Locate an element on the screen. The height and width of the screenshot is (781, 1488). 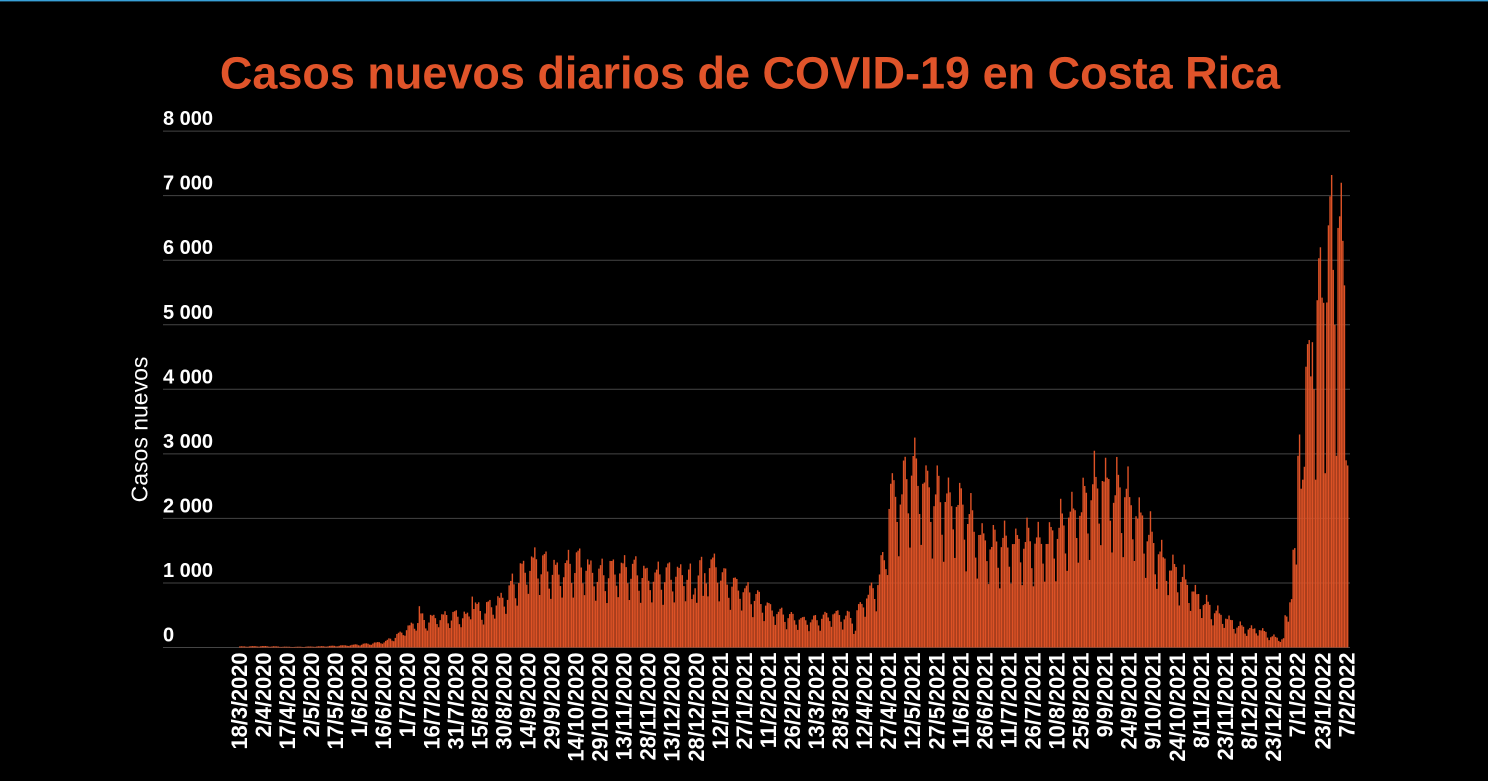
svg-text: 24/9/2021 is located at coordinates (1129, 701).